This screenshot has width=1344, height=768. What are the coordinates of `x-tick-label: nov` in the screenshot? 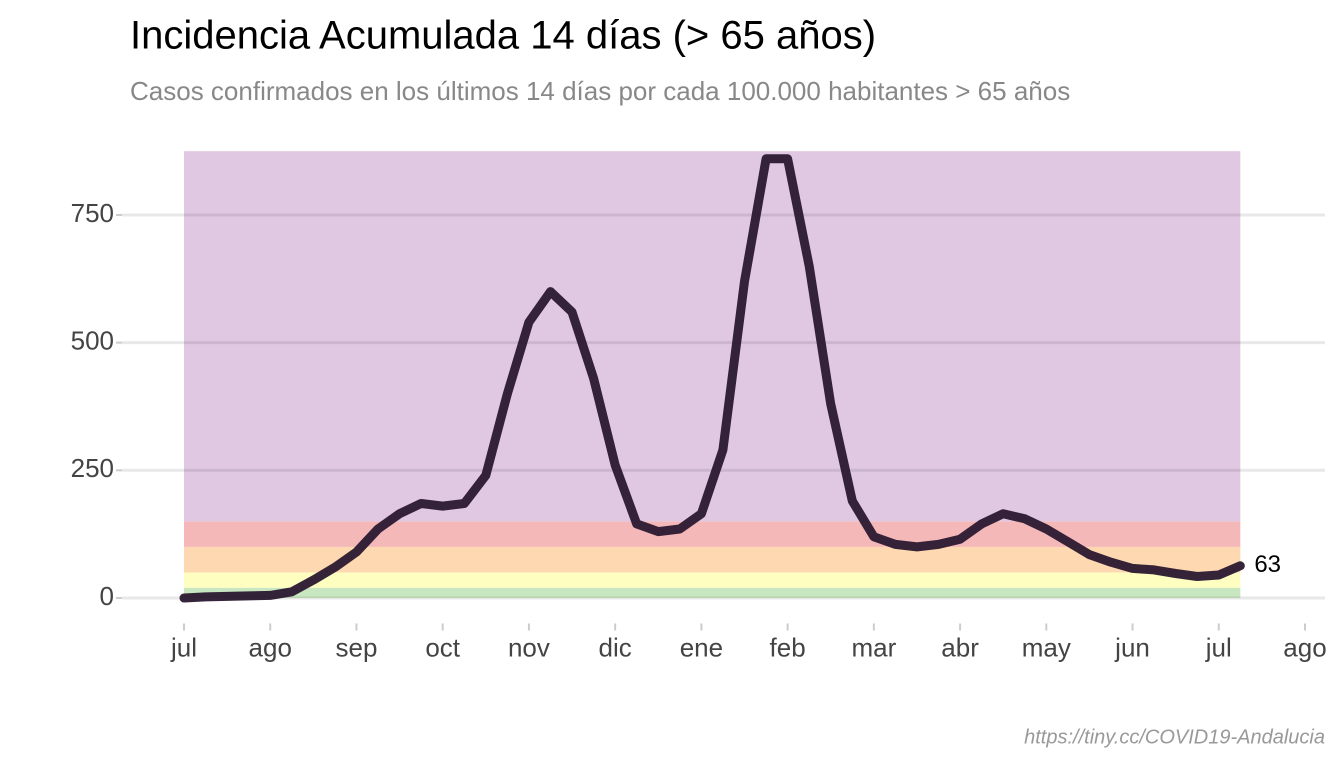 It's located at (529, 647).